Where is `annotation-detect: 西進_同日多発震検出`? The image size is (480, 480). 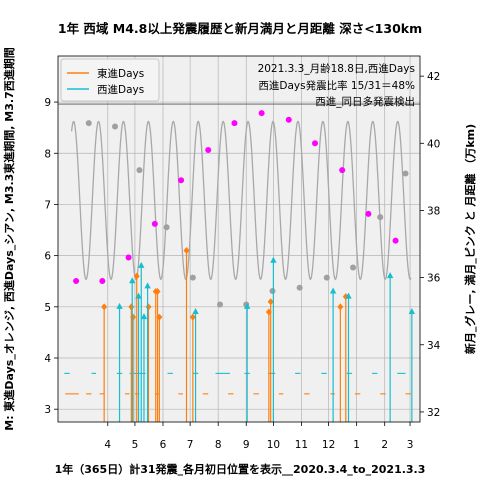
annotation-detect: 西進_同日多発震検出 is located at coordinates (365, 101).